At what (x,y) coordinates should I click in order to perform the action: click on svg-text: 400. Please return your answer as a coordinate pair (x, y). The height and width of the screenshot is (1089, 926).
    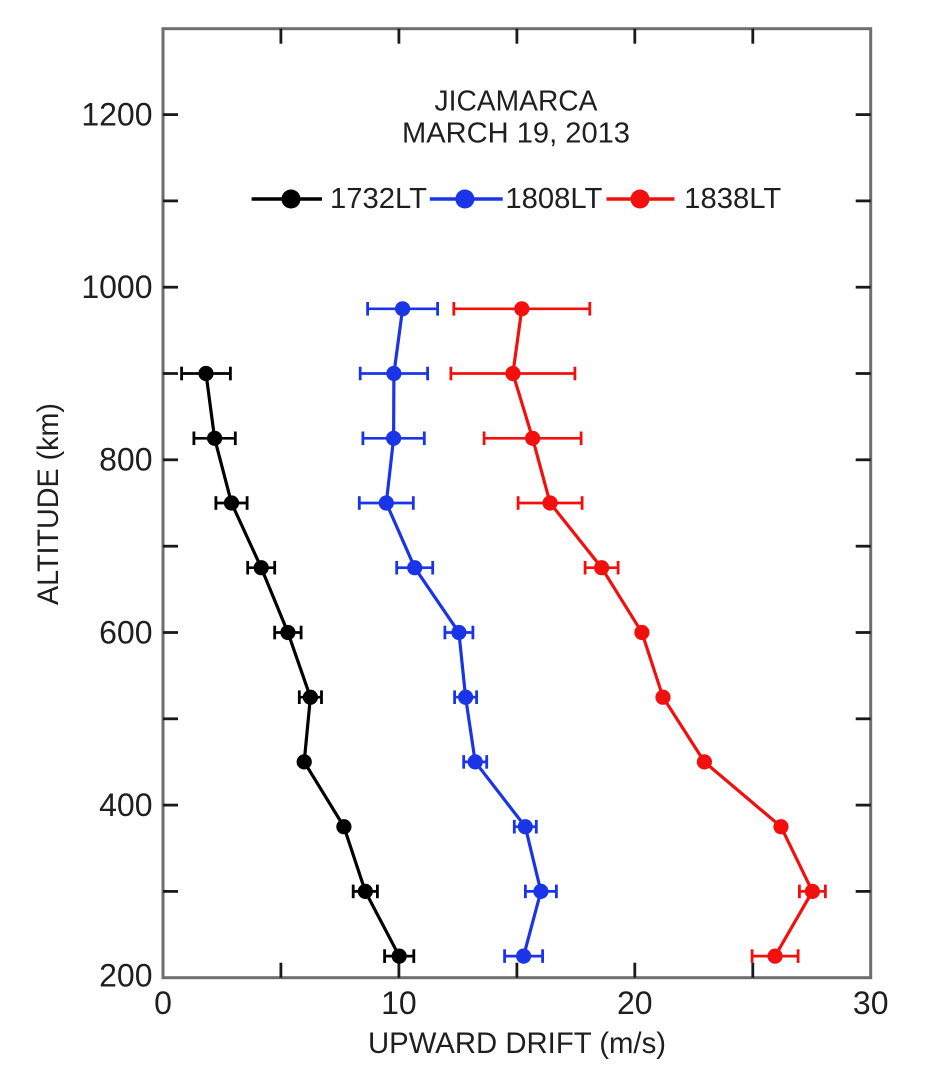
    Looking at the image, I should click on (125, 805).